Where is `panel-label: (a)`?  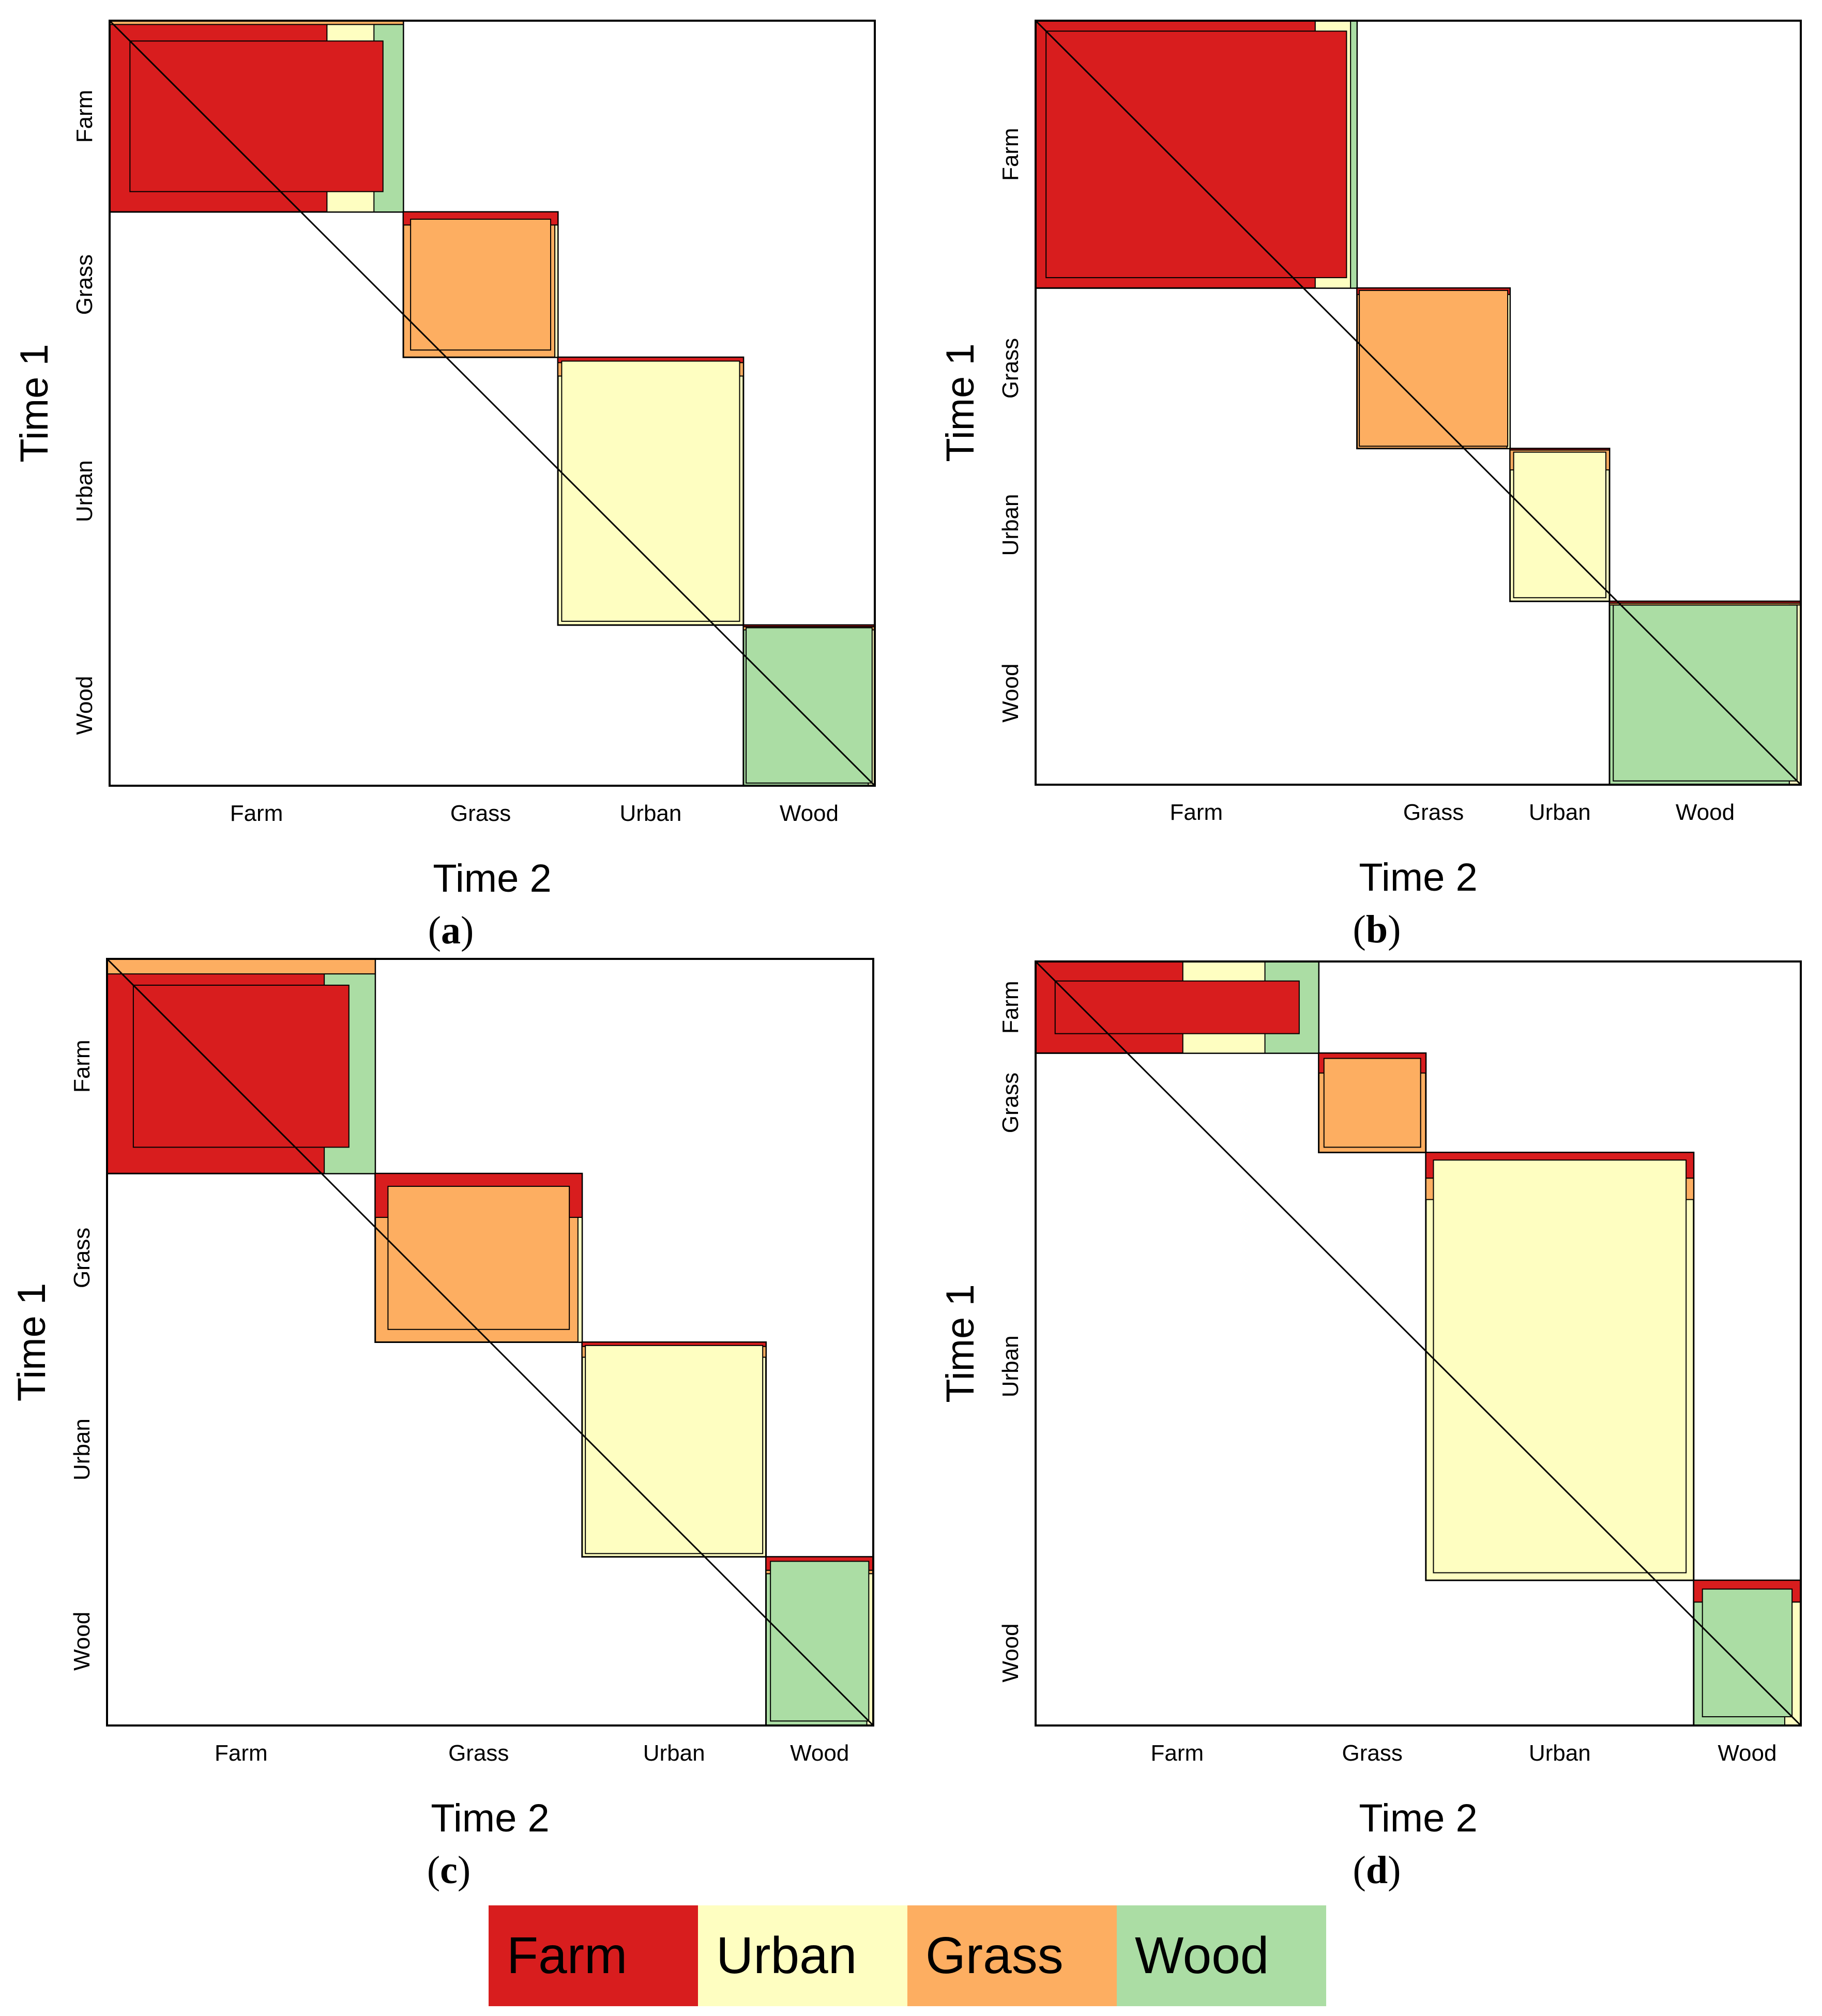 panel-label: (a) is located at coordinates (451, 930).